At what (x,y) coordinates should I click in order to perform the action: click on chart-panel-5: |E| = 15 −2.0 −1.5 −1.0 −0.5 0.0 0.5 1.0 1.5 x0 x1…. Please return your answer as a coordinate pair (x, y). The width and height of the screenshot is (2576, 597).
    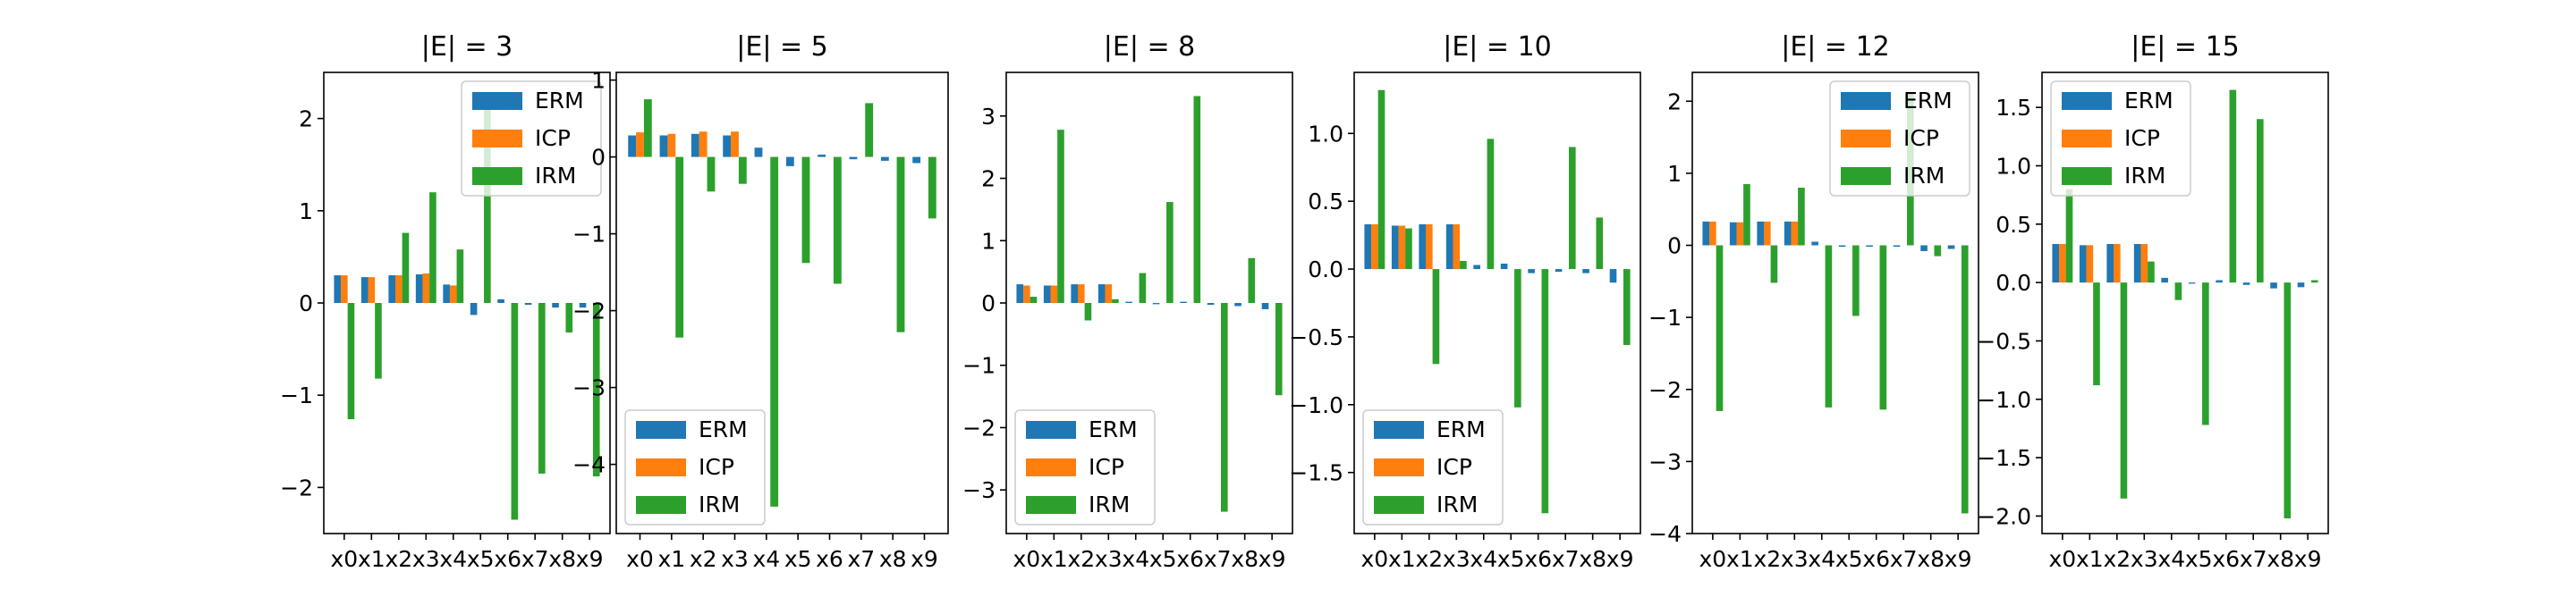
    Looking at the image, I should click on (2153, 301).